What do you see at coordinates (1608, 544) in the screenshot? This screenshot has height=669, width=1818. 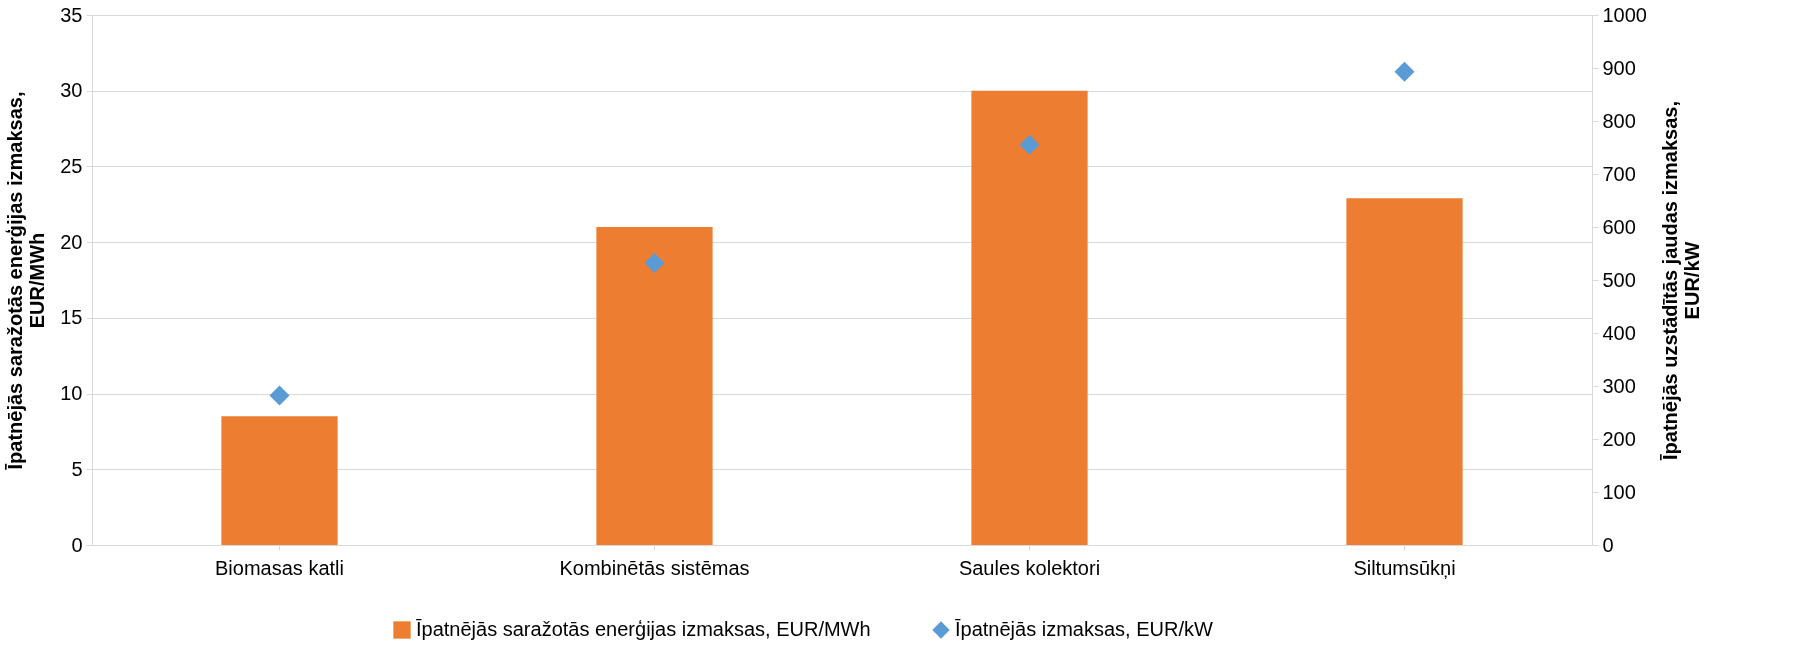 I see `y2-tick-label: 0` at bounding box center [1608, 544].